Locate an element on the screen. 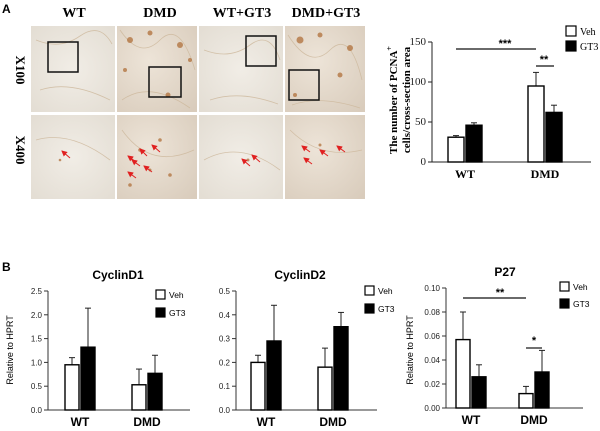  y-tick-label: 1.5 is located at coordinates (37, 339).